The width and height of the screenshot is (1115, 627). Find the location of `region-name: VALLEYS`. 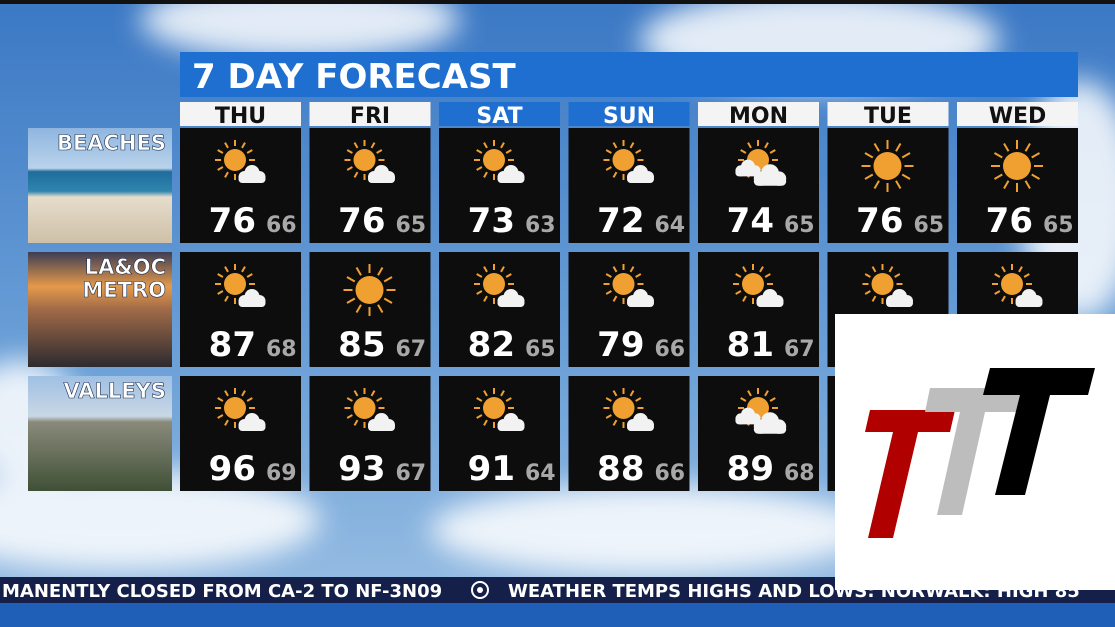

region-name: VALLEYS is located at coordinates (114, 391).